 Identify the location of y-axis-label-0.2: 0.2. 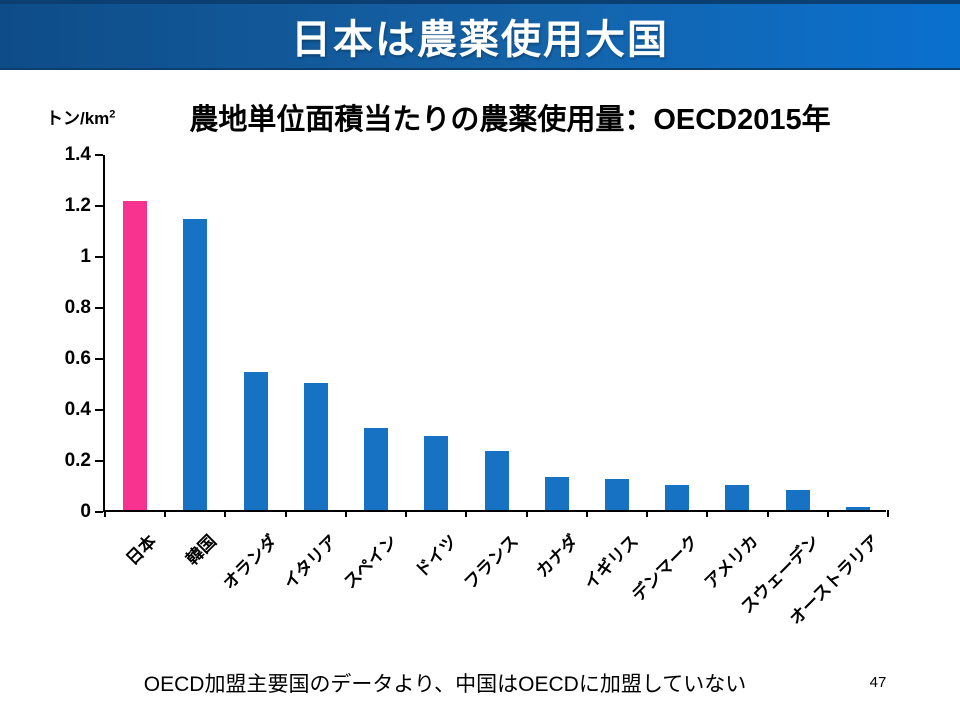
(77, 460).